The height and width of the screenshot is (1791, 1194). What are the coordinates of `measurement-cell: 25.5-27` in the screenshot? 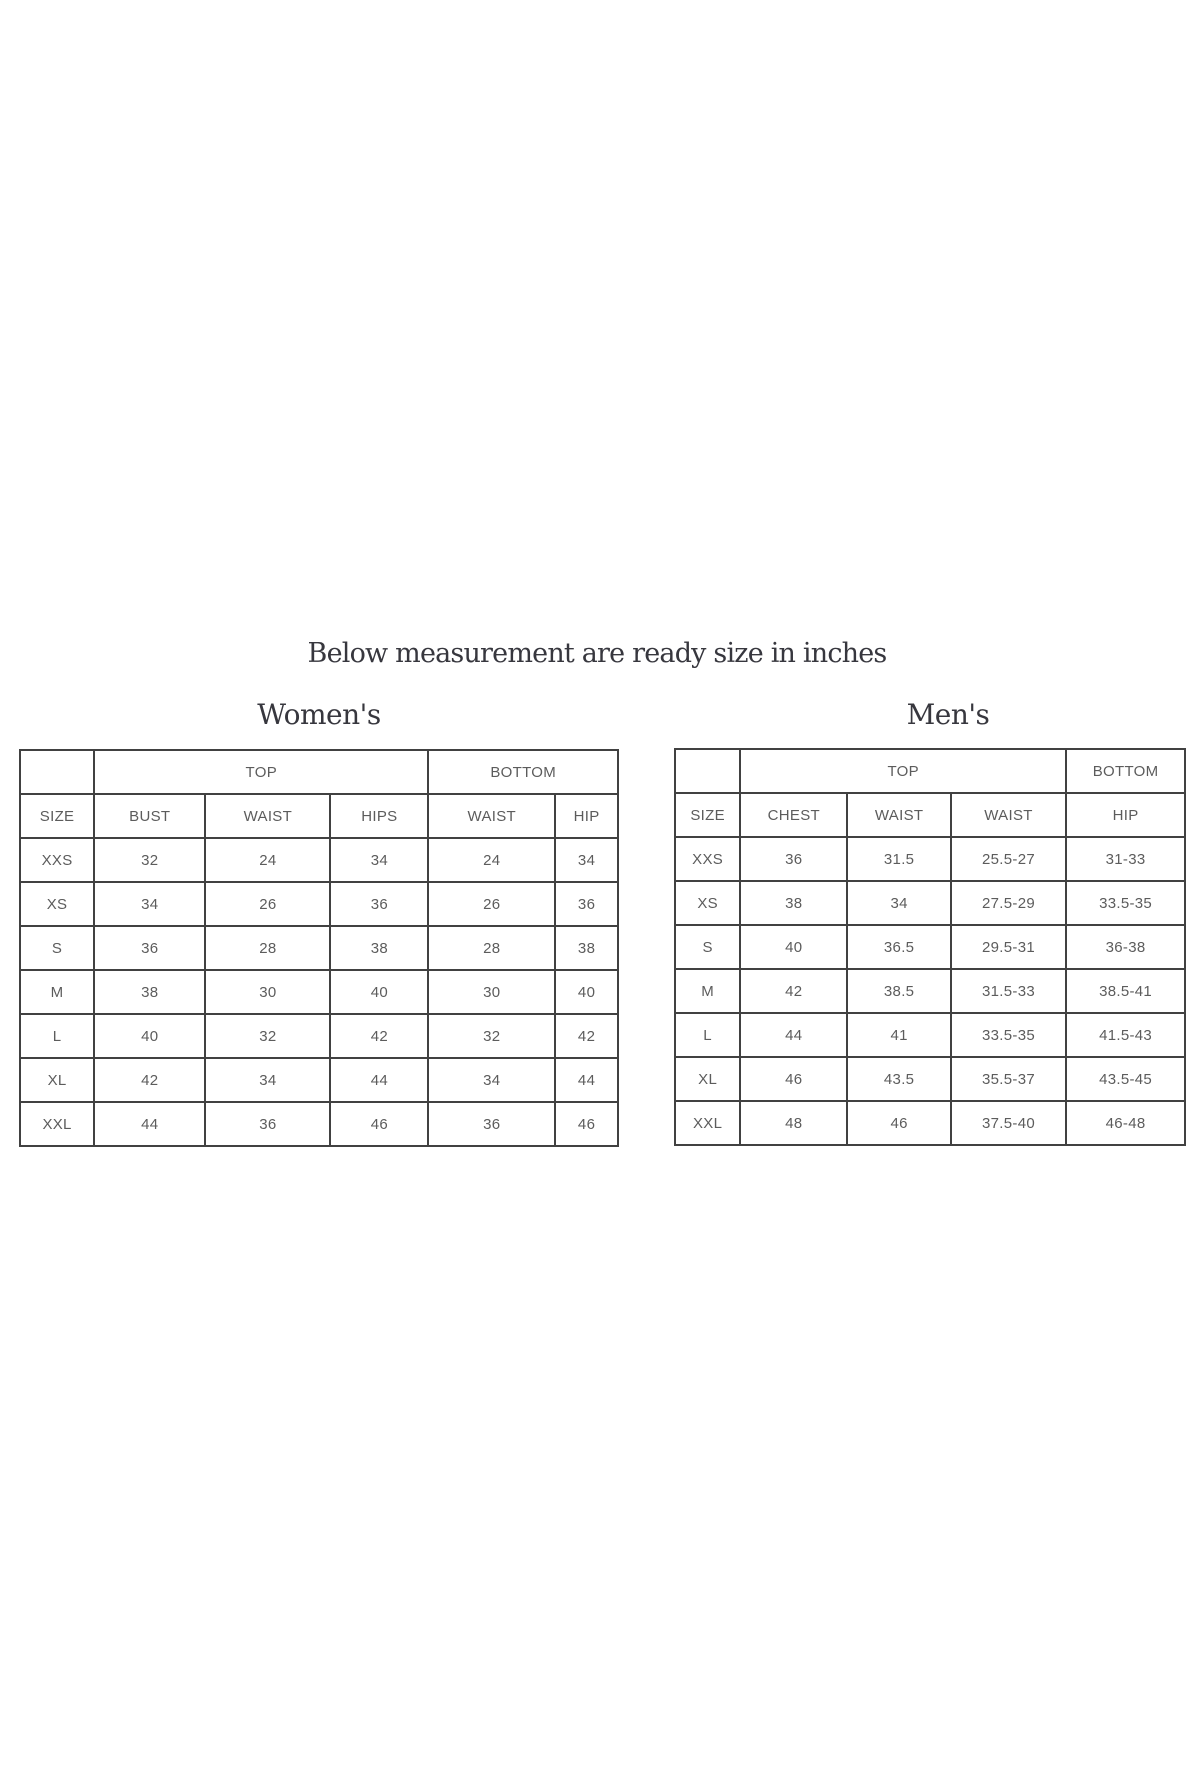 It's located at (1008, 859).